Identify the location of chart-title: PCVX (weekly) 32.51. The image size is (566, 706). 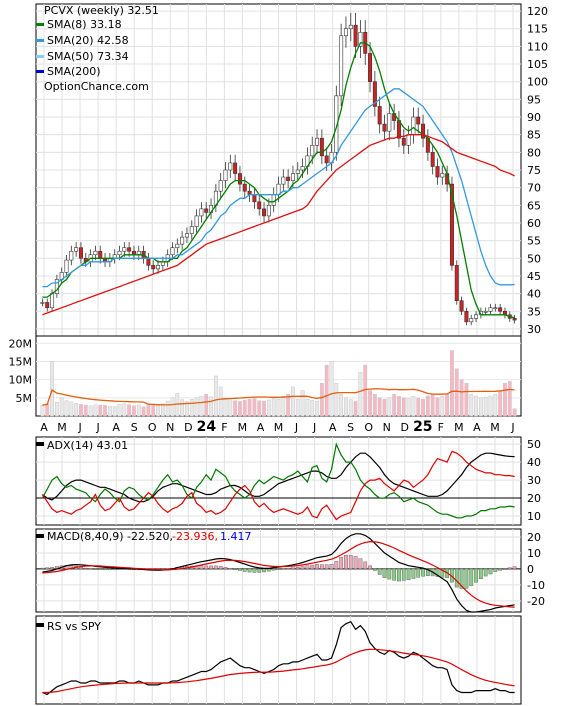
(101, 10).